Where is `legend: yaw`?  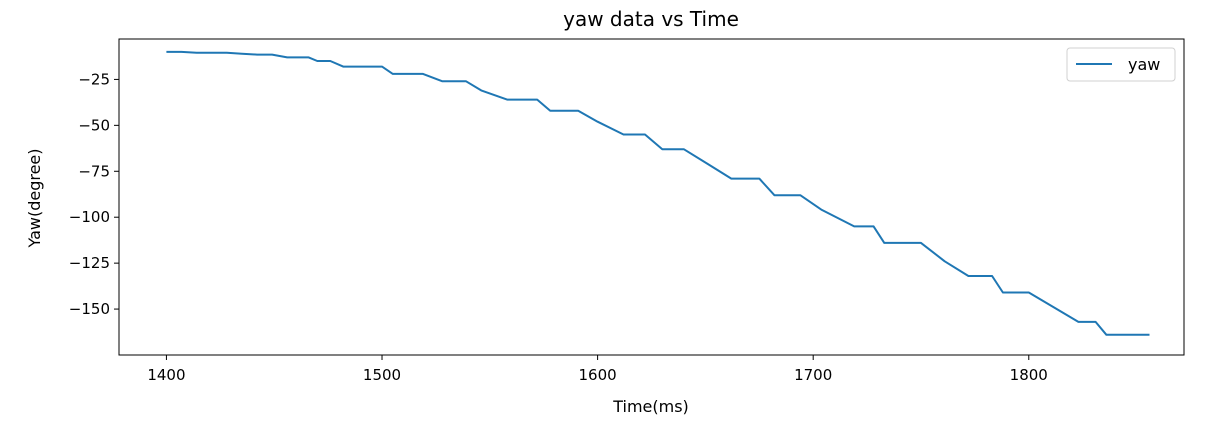 legend: yaw is located at coordinates (1121, 64).